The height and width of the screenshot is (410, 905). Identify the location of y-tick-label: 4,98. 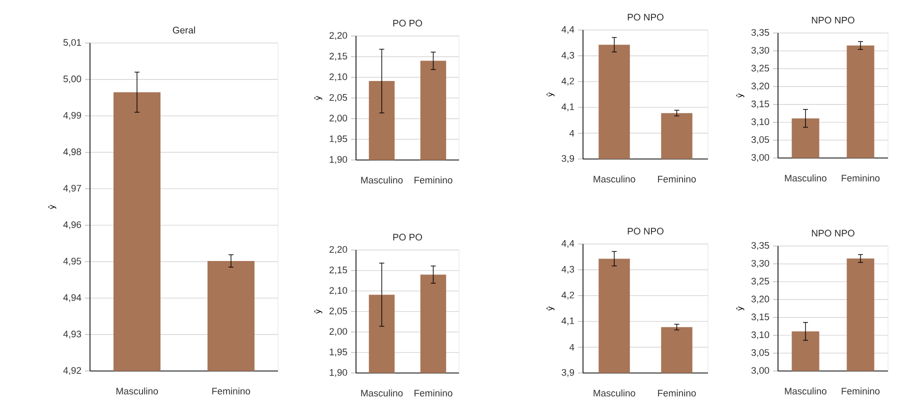
(72, 152).